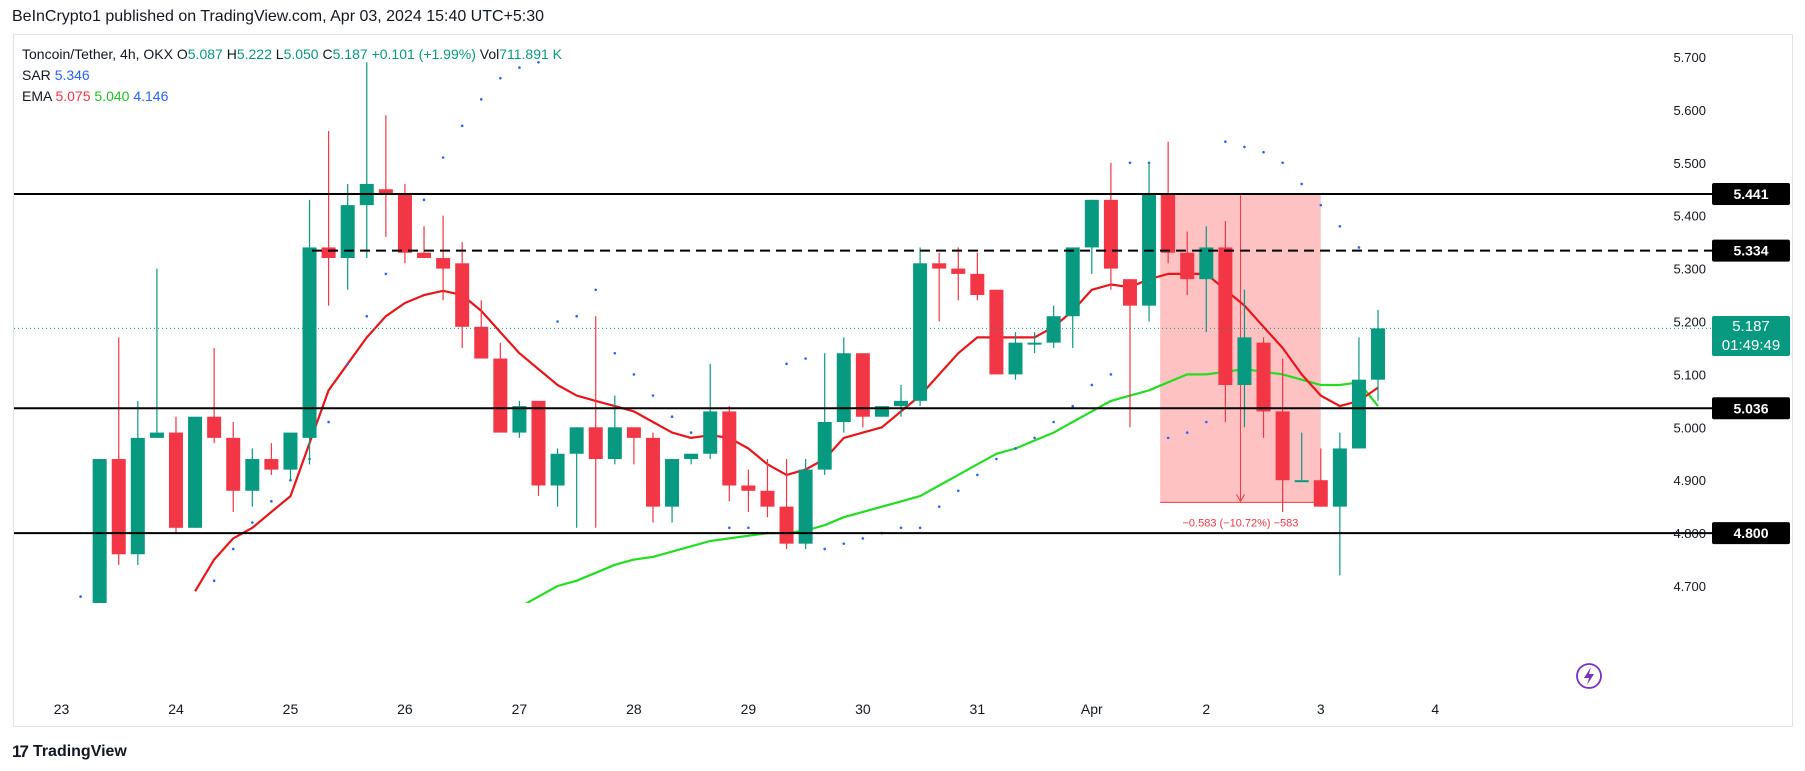  I want to click on level-badge-label-2: 5.036, so click(1750, 408).